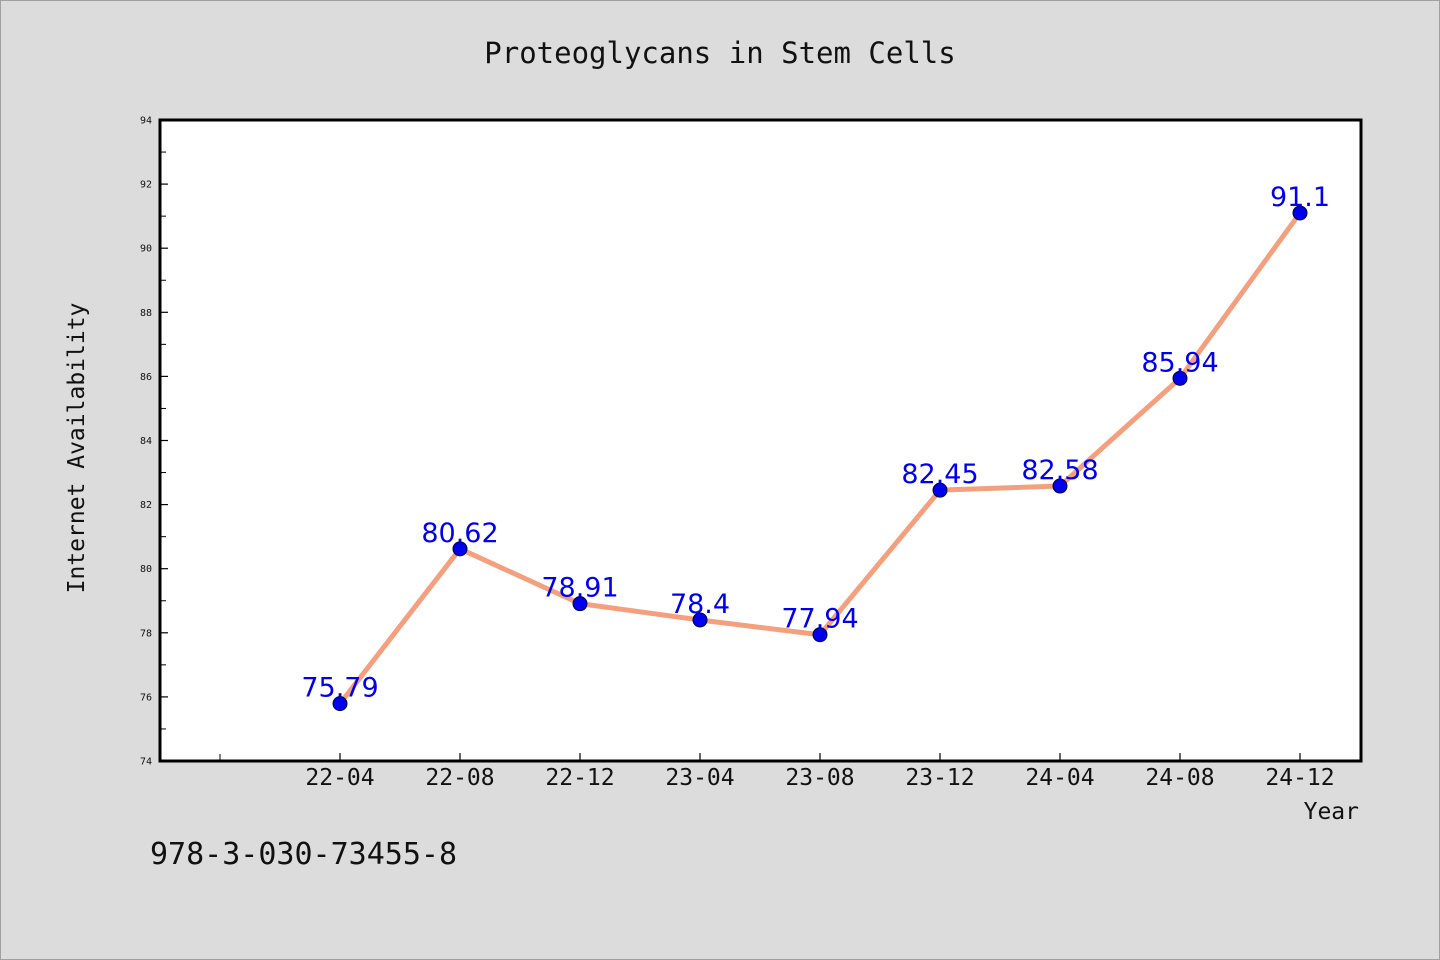 The width and height of the screenshot is (1440, 960). What do you see at coordinates (700, 604) in the screenshot?
I see `data-label: 78.4` at bounding box center [700, 604].